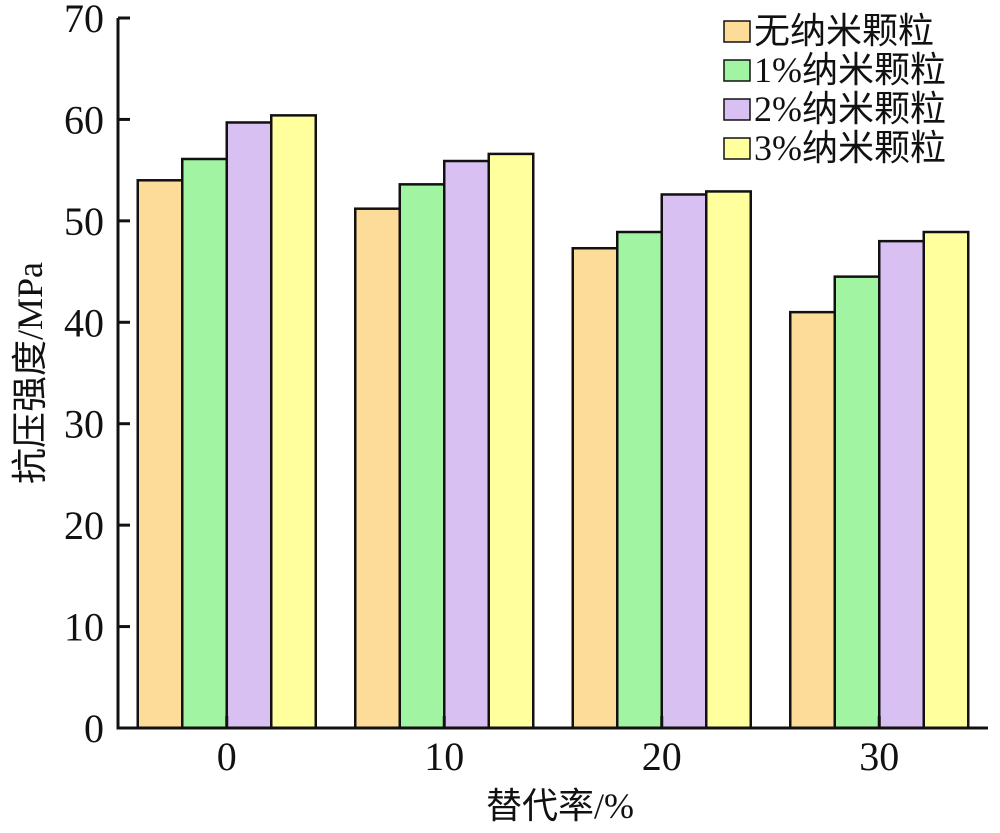 This screenshot has height=833, width=1000. Describe the element at coordinates (84, 322) in the screenshot. I see `y-tick-label: 40` at that location.